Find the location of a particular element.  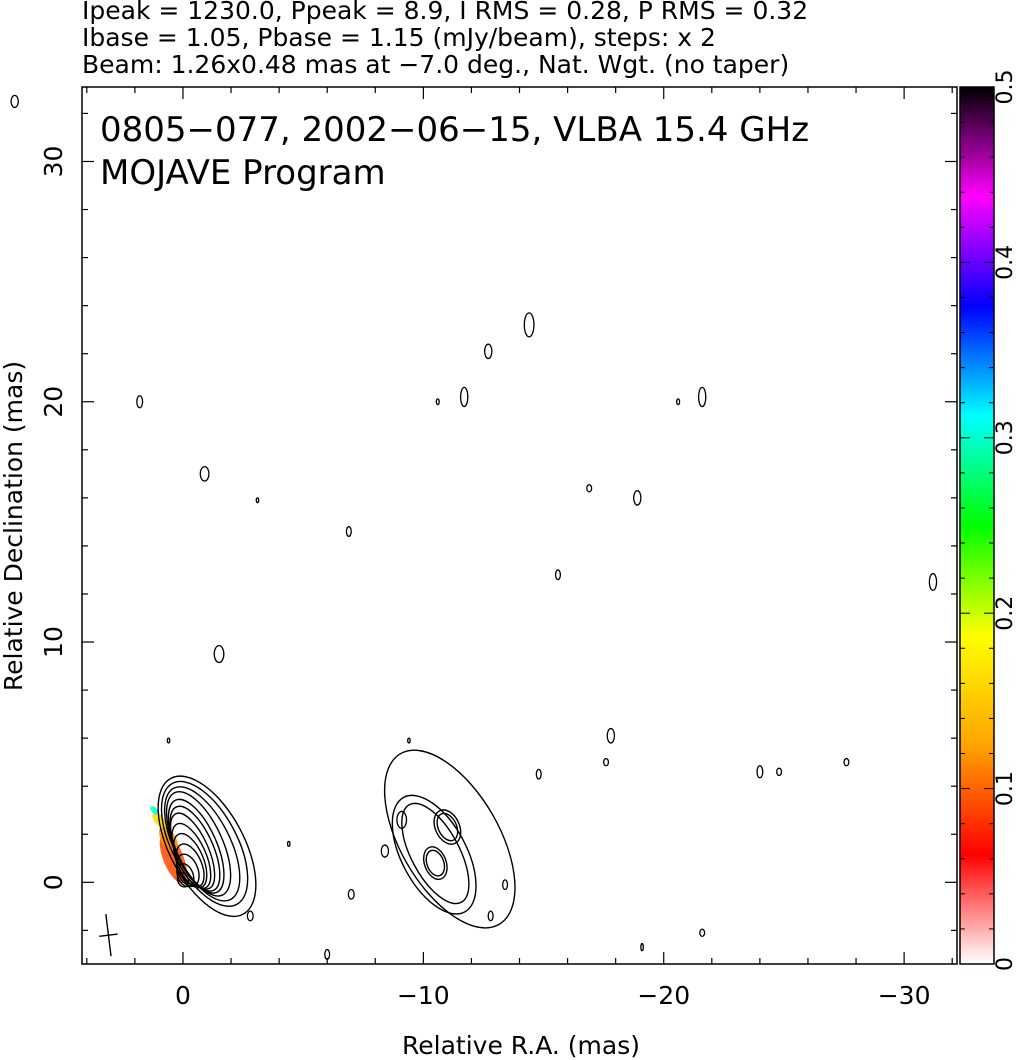

color-wedge-border is located at coordinates (977, 525).